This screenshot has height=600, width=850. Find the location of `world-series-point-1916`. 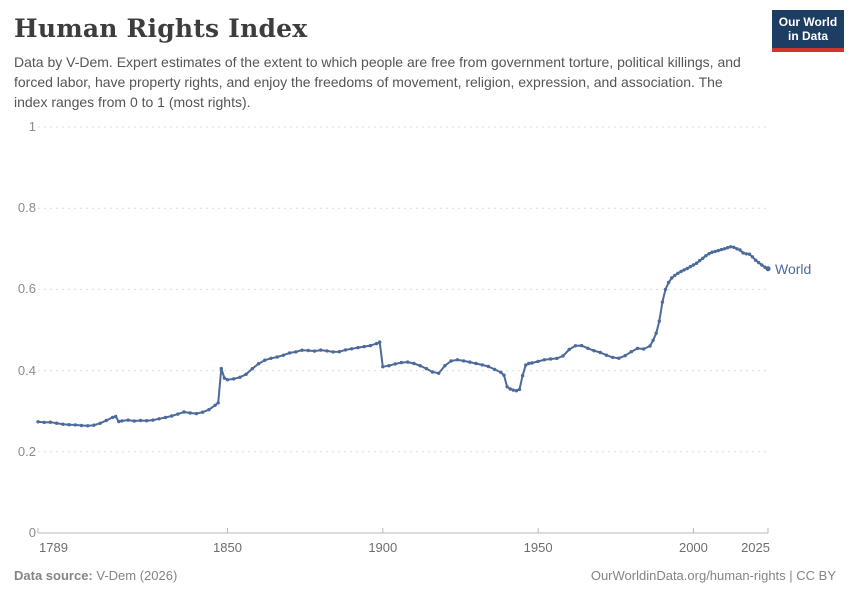

world-series-point-1916 is located at coordinates (432, 372).